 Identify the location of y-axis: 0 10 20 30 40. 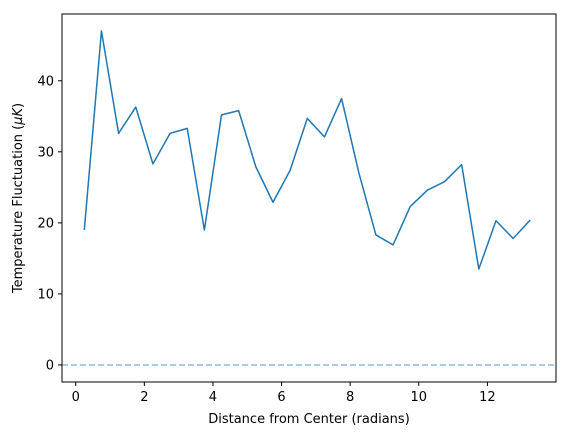
(49, 223).